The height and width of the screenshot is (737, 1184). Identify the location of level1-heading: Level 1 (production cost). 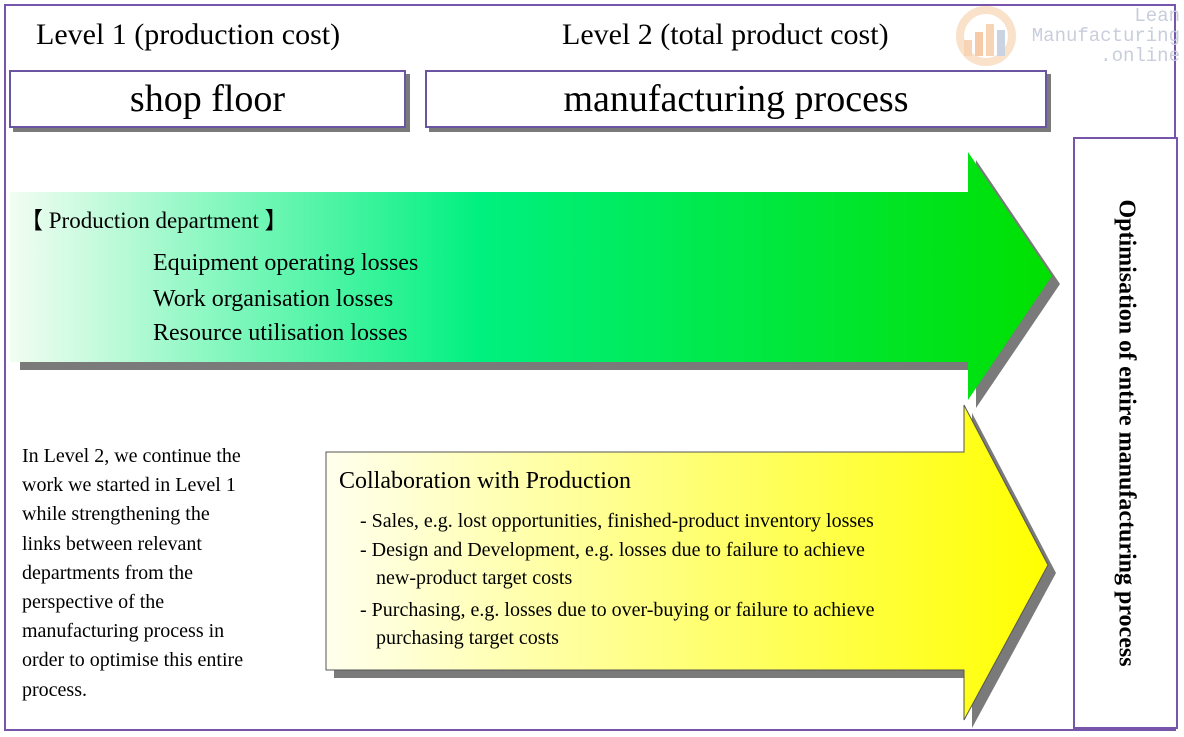
(188, 34).